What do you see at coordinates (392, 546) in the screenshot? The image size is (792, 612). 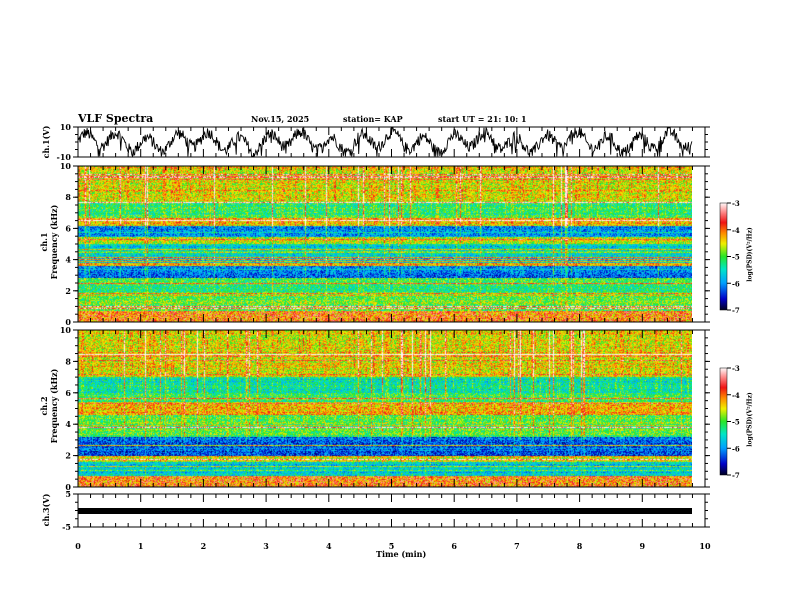 I see `x-tick-label: 5` at bounding box center [392, 546].